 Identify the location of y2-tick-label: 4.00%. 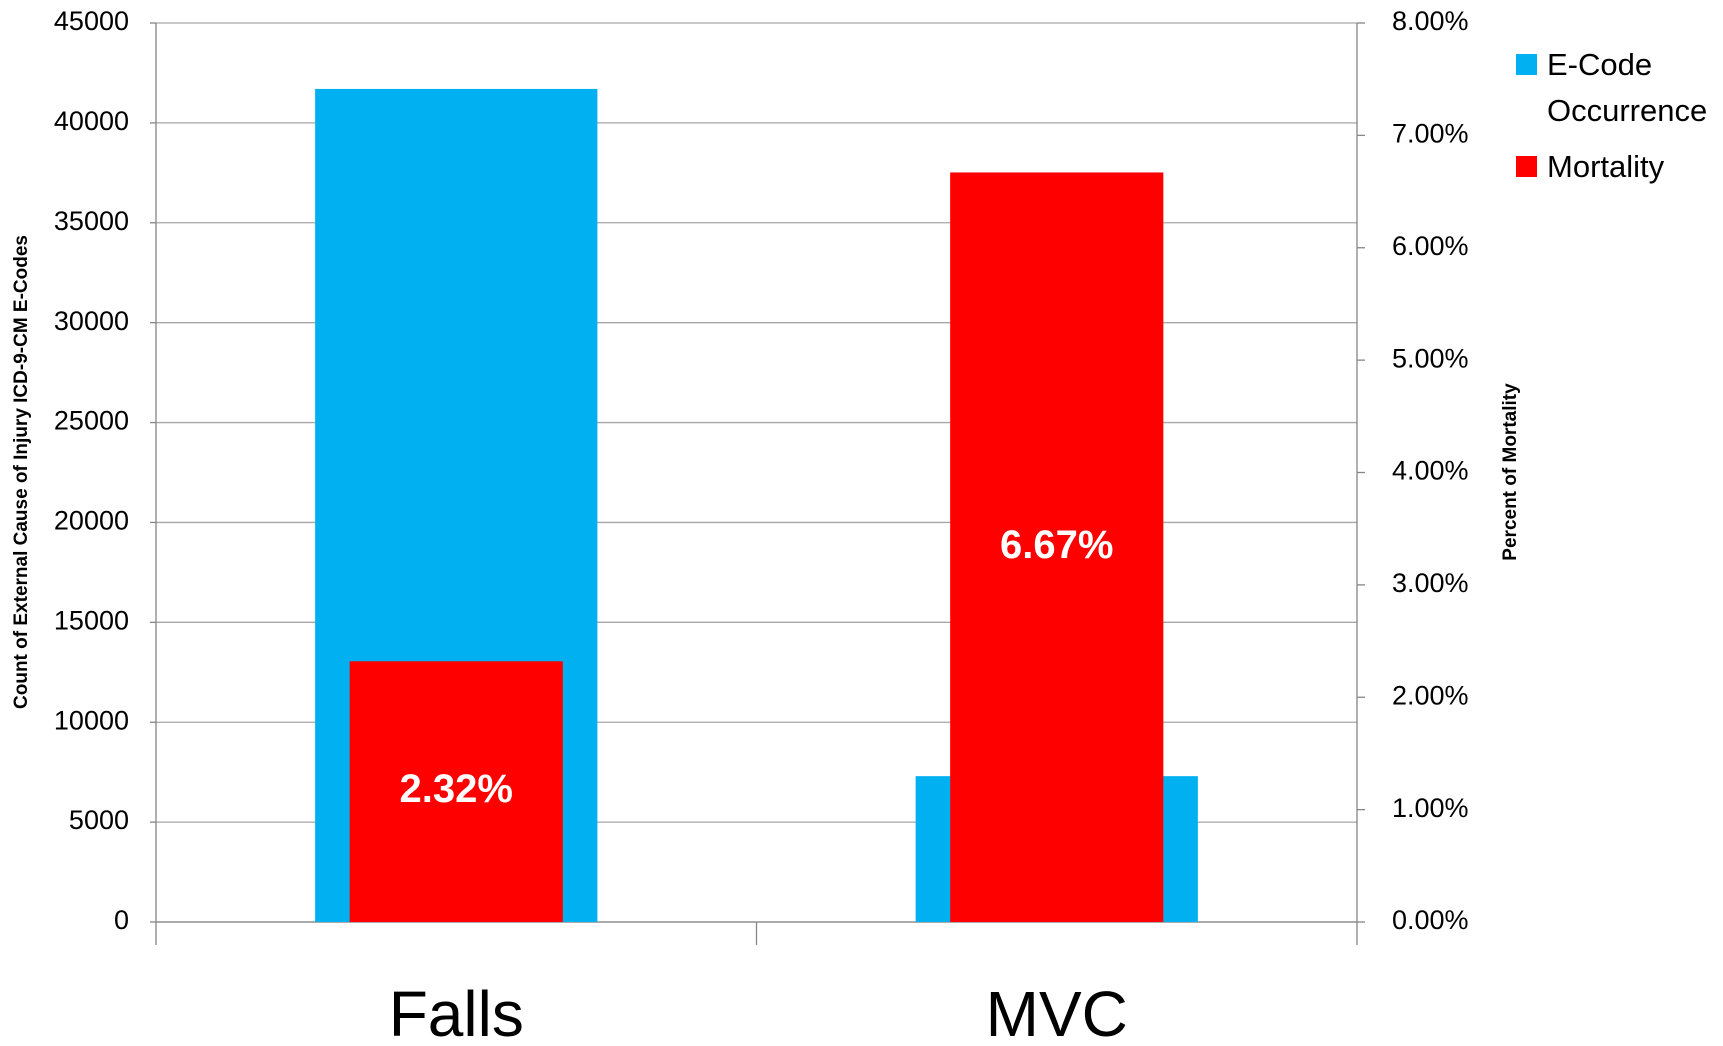
(1430, 471).